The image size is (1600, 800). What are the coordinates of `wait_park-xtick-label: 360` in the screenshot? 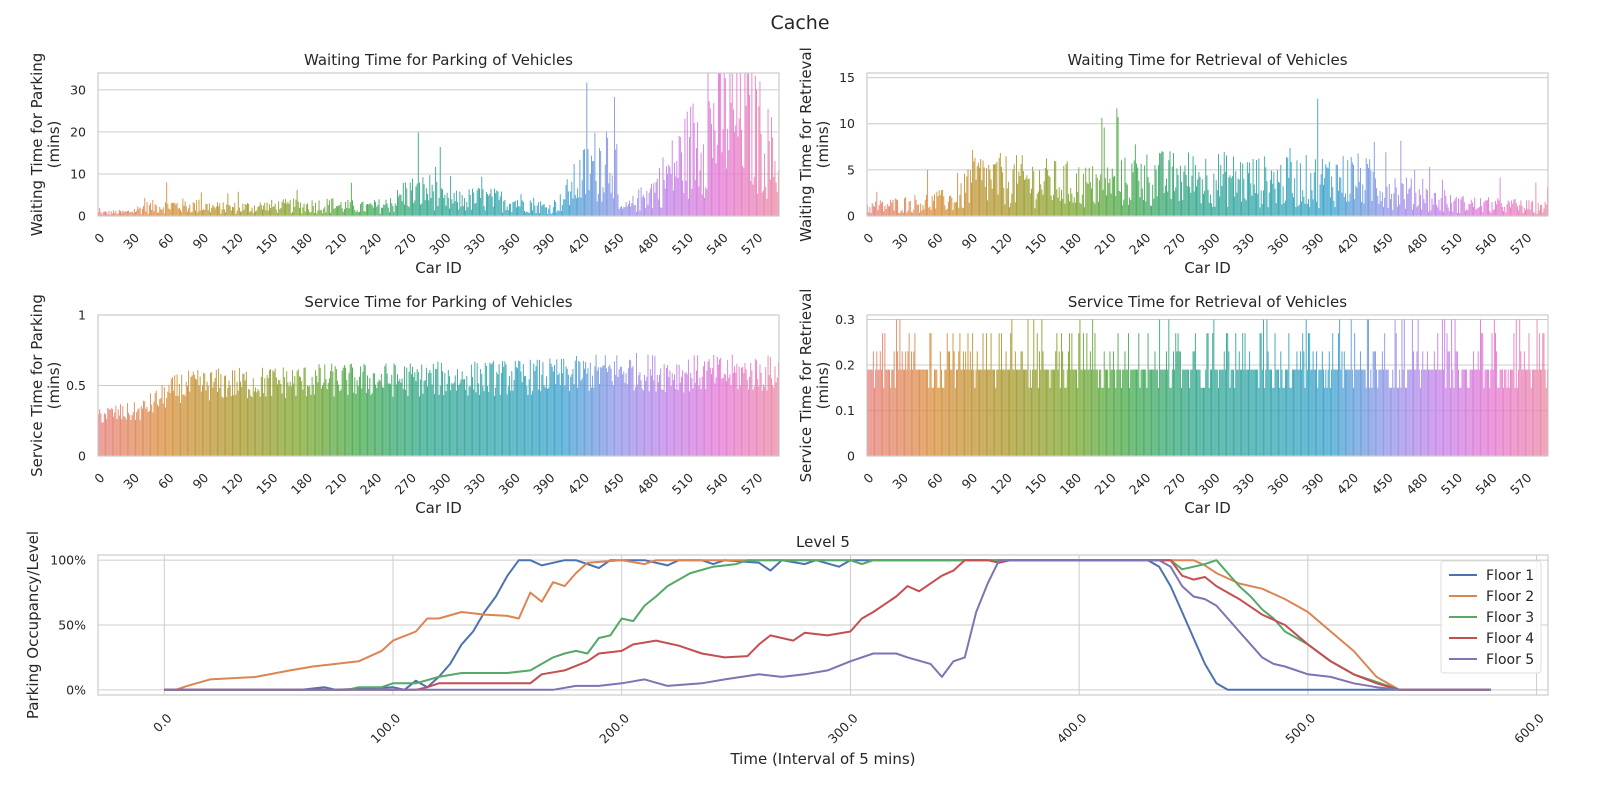 It's located at (510, 244).